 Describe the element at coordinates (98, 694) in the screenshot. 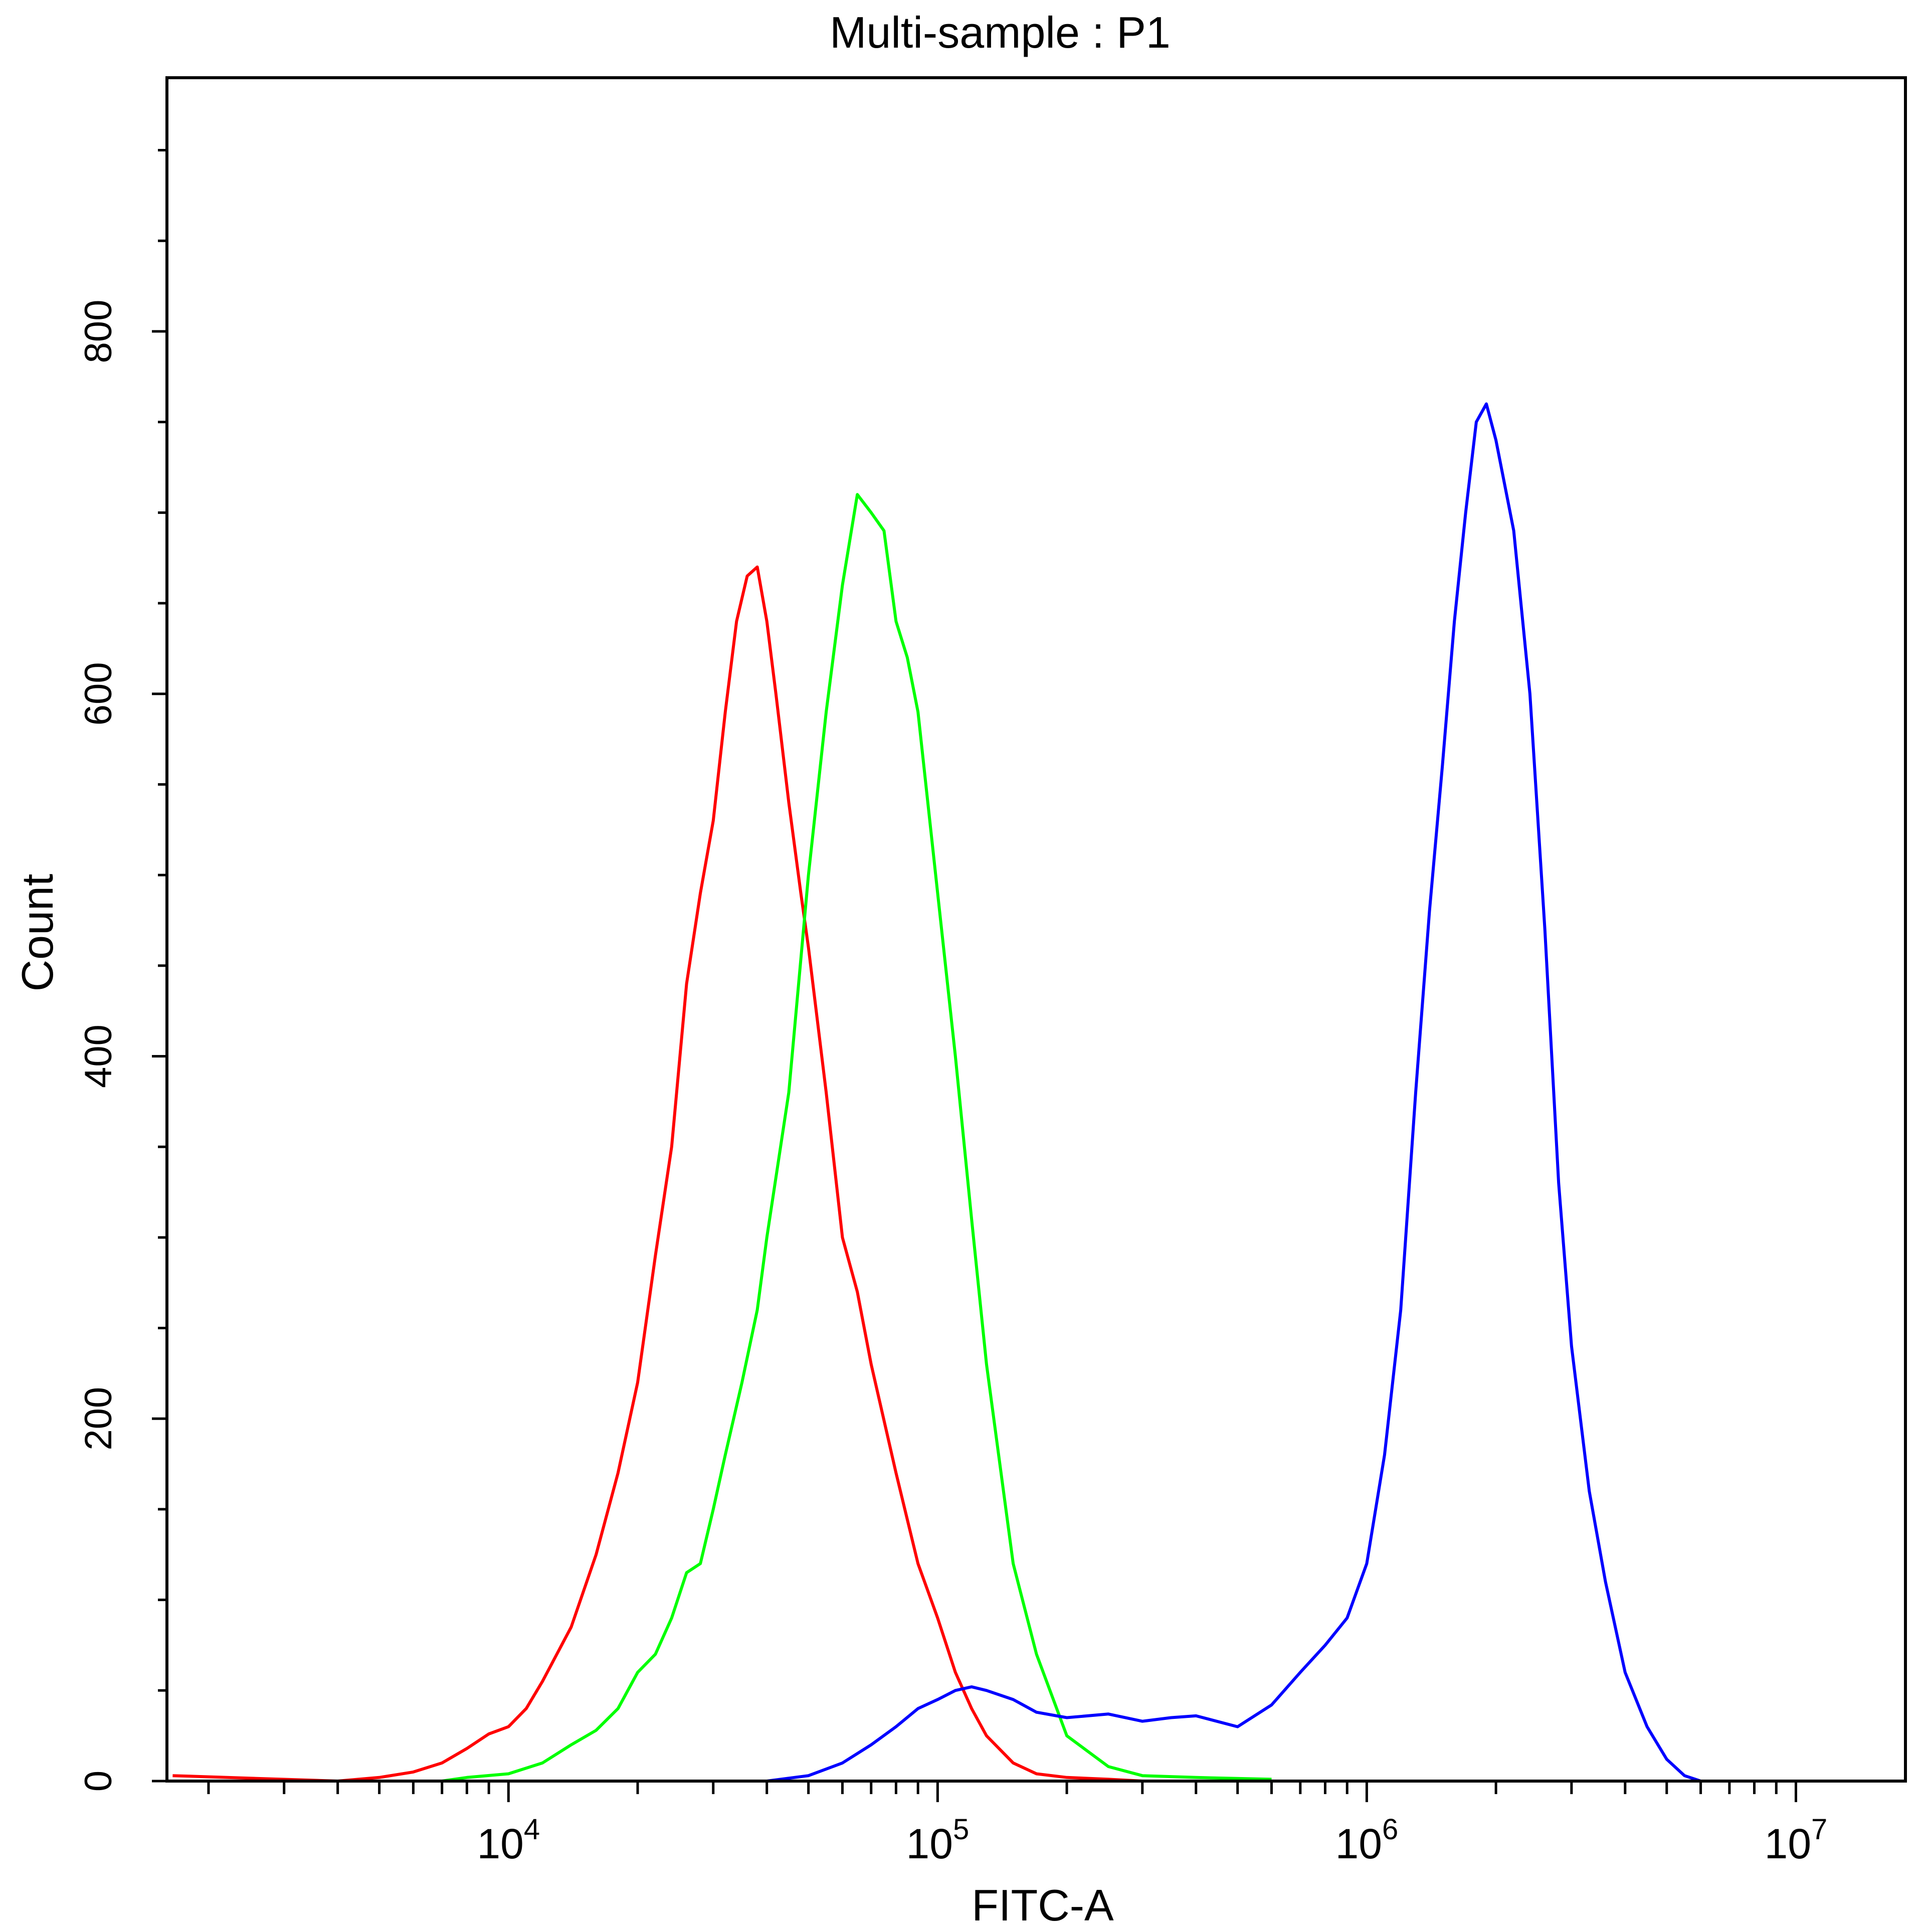

I see `y-tick-label: 600` at that location.